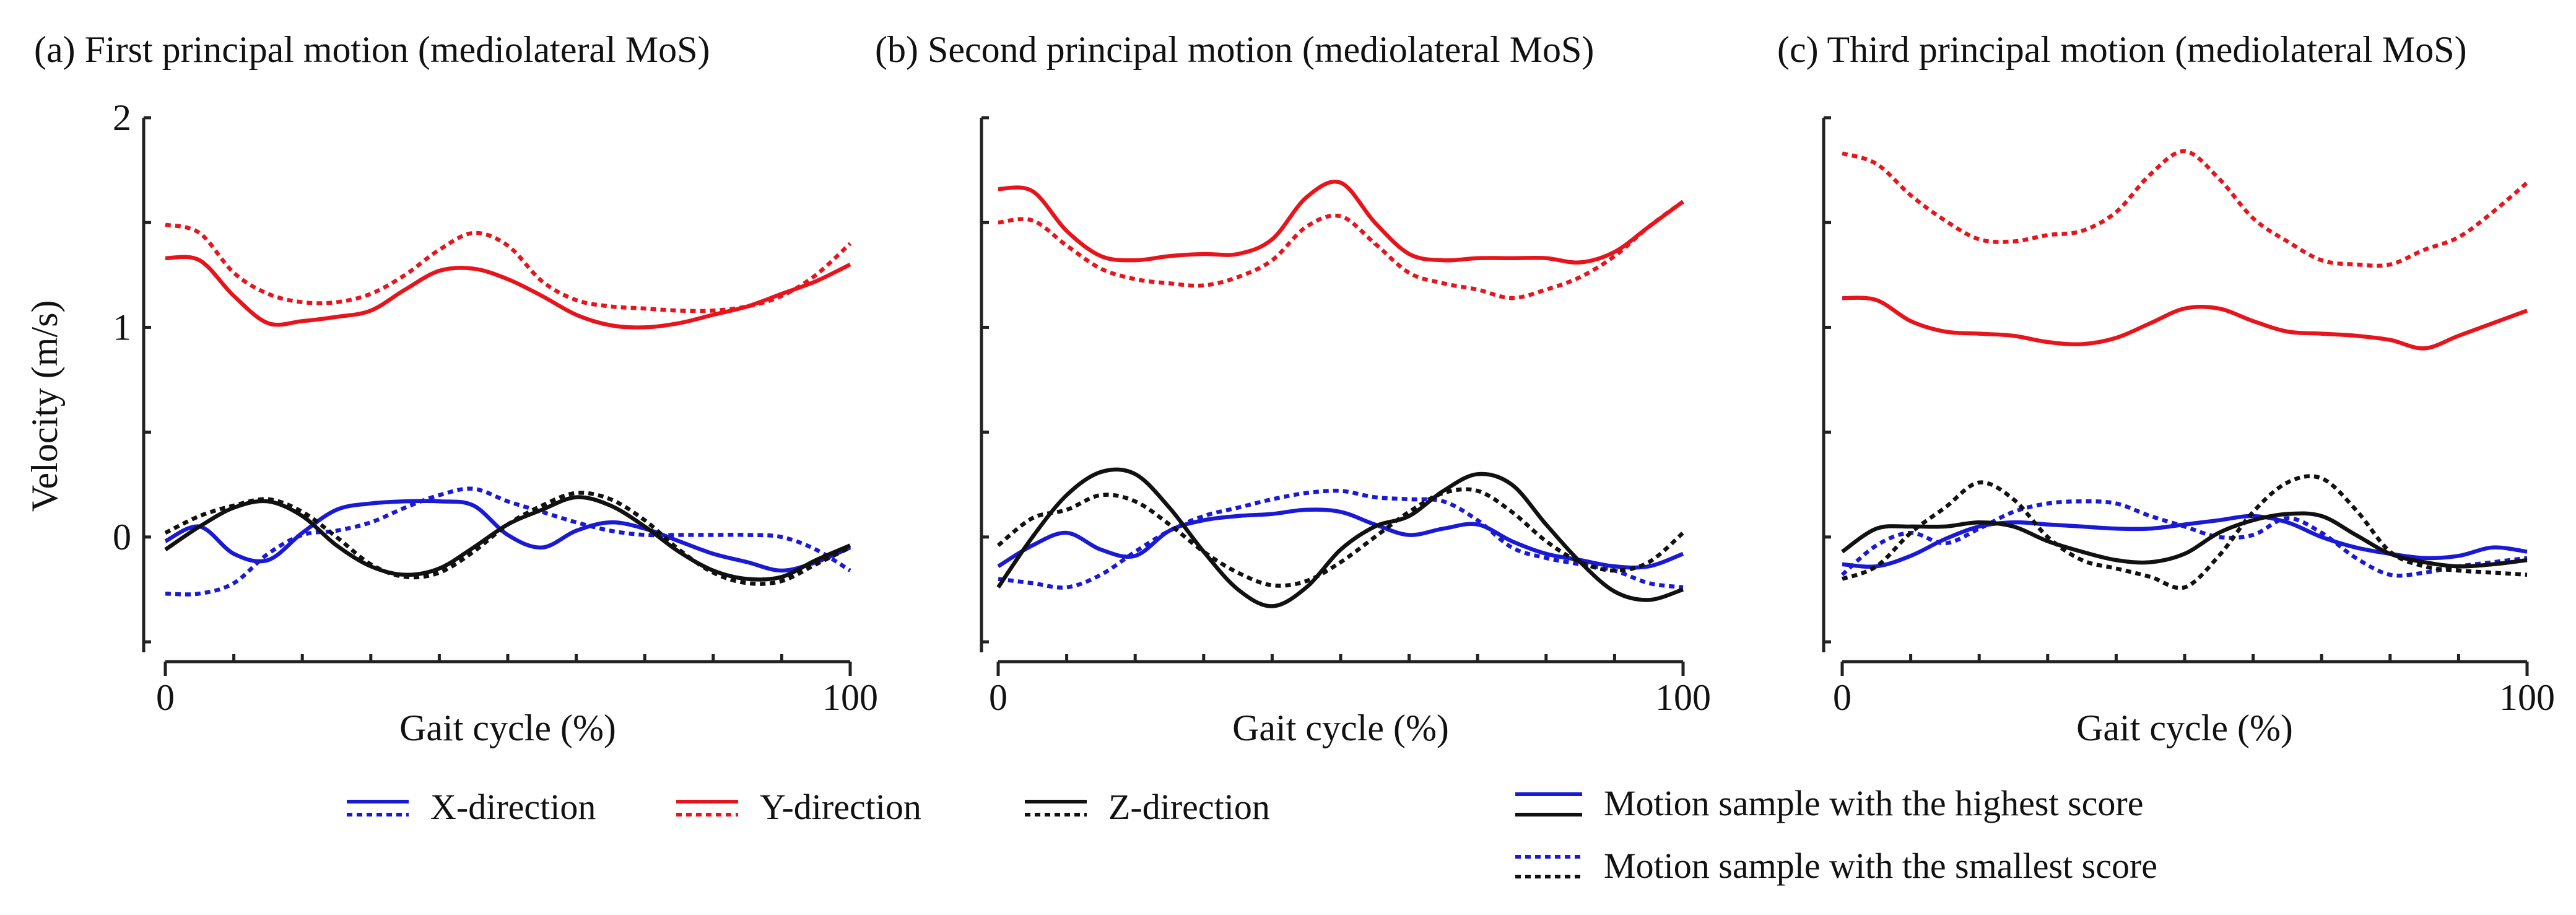 This screenshot has height=915, width=2576. What do you see at coordinates (840, 807) in the screenshot?
I see `legend-label: Y-direction` at bounding box center [840, 807].